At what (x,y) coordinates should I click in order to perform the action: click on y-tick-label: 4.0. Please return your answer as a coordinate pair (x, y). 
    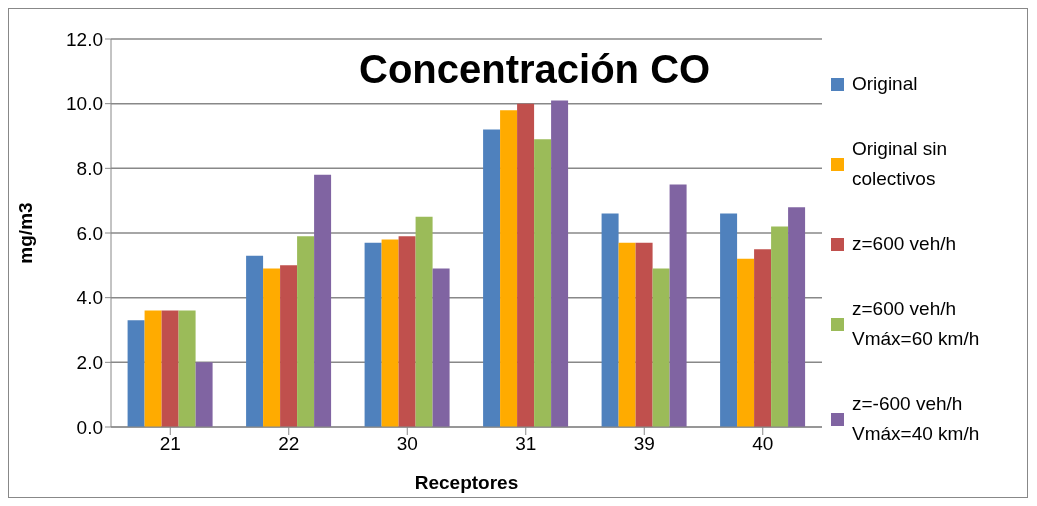
    Looking at the image, I should click on (89, 298).